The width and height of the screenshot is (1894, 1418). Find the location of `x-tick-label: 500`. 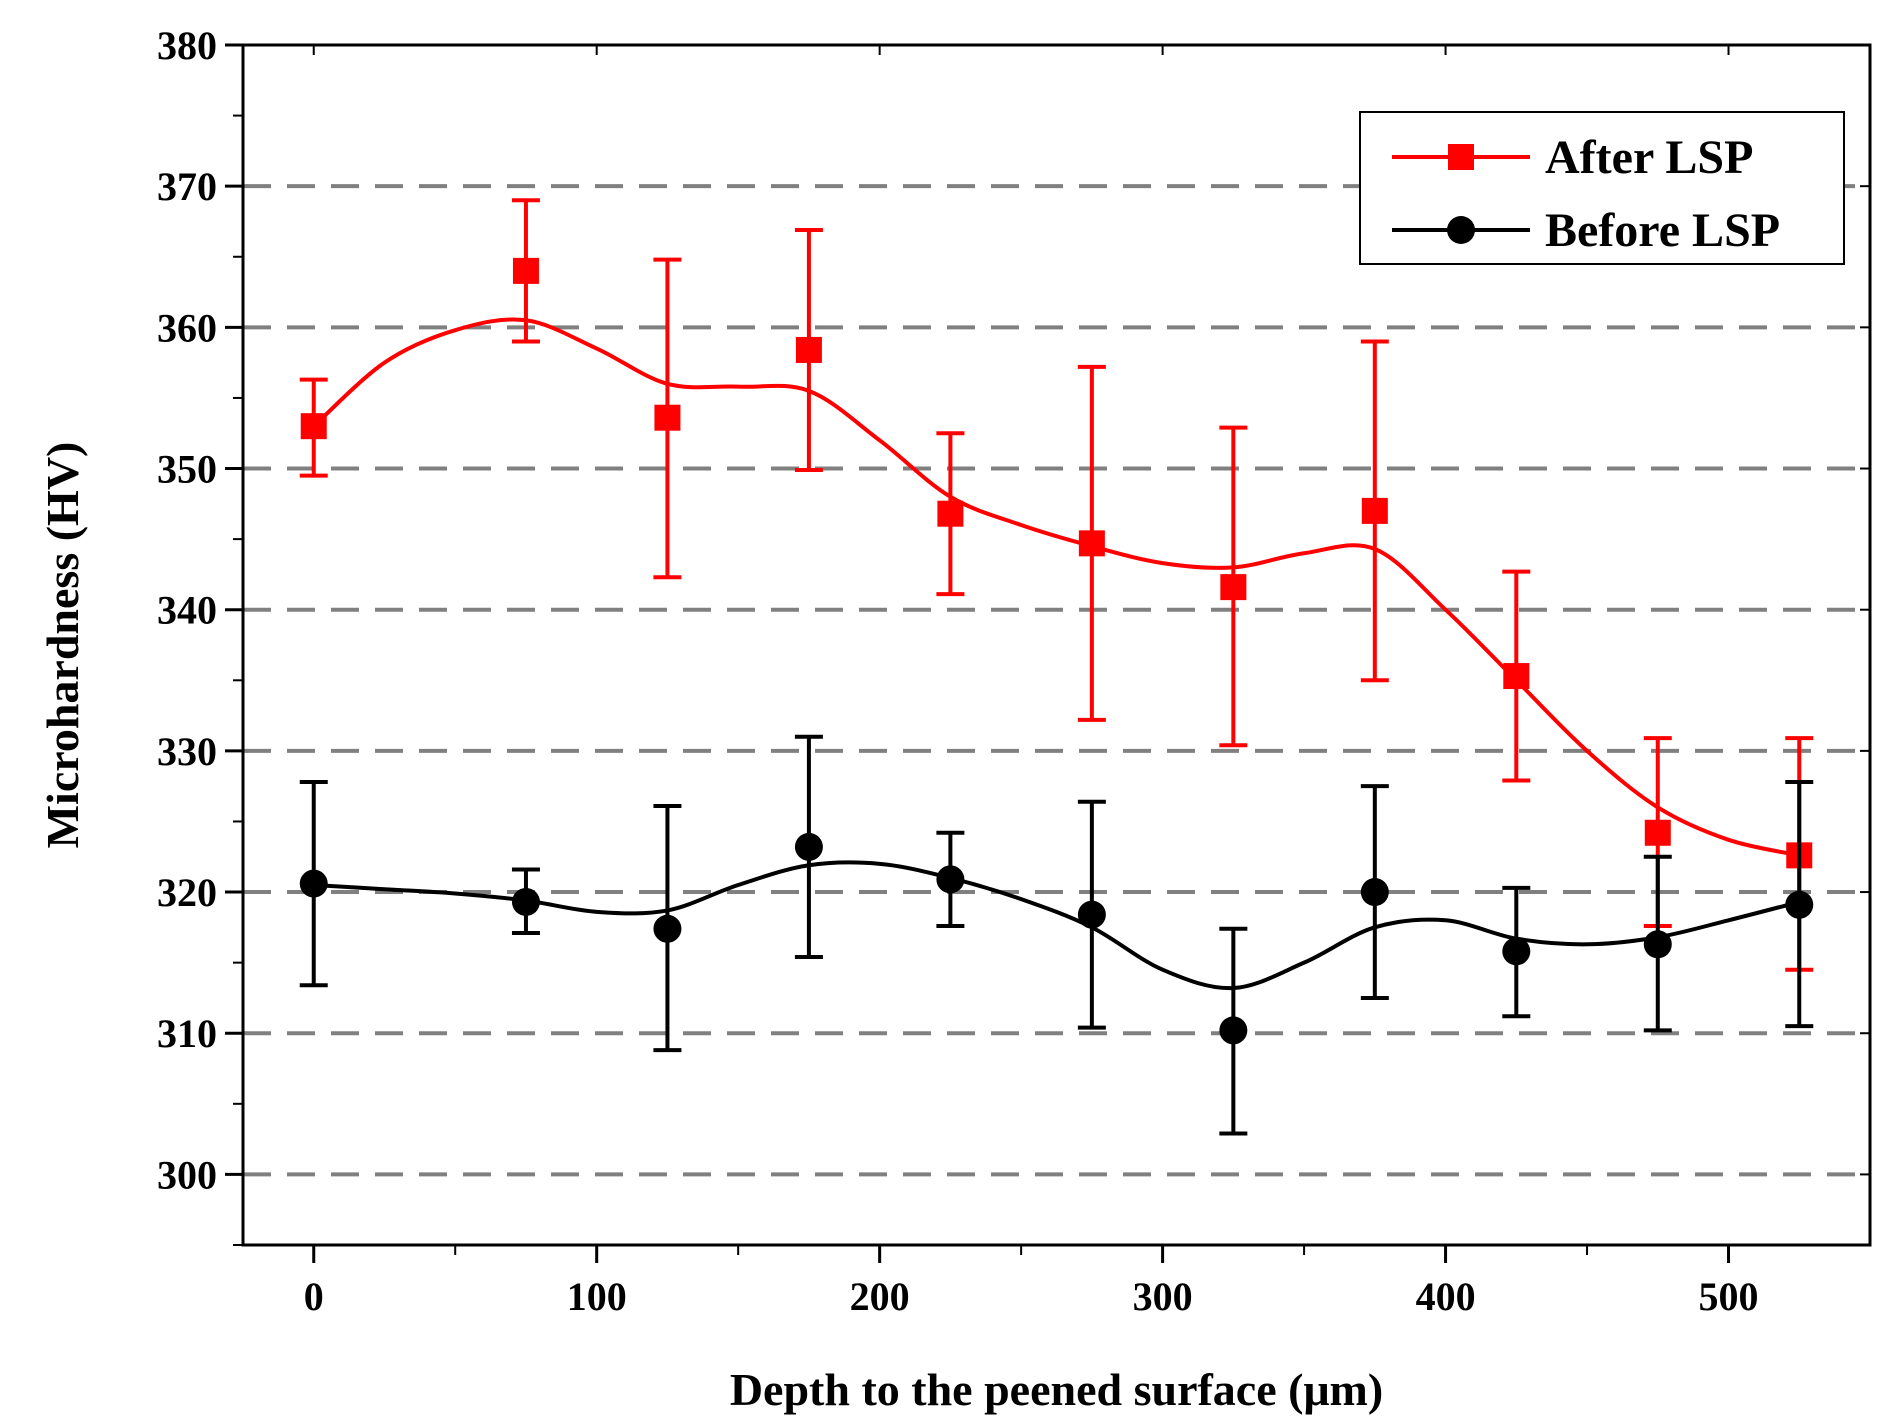

x-tick-label: 500 is located at coordinates (1729, 1296).